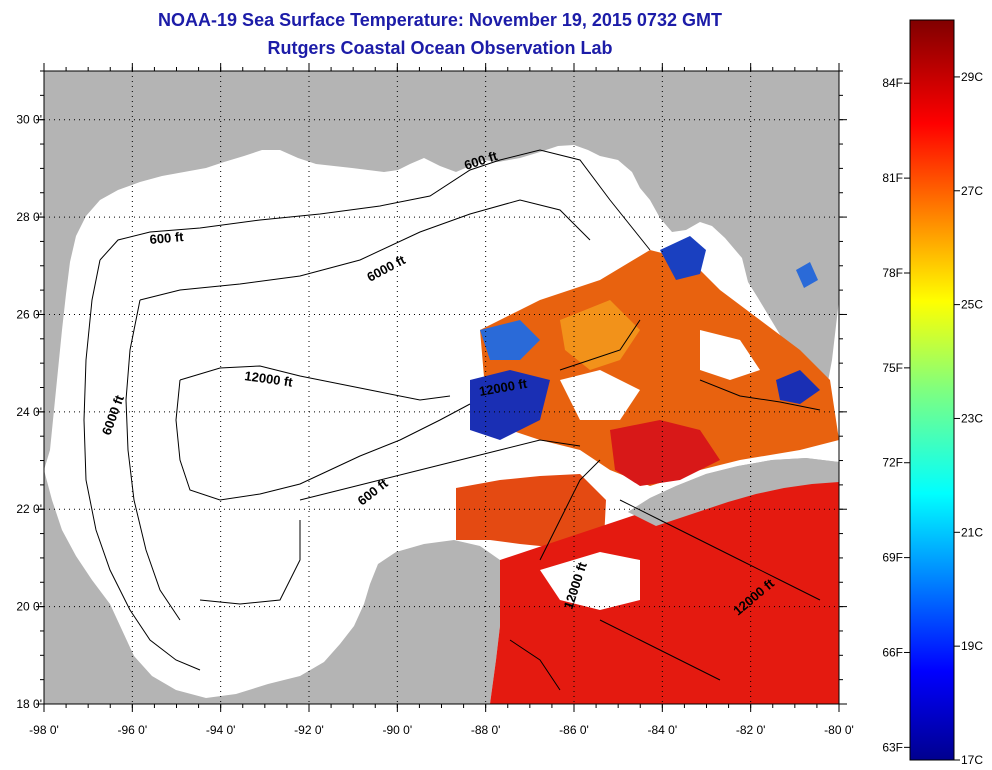 This screenshot has width=992, height=770. Describe the element at coordinates (892, 83) in the screenshot. I see `colorbar-f-label: 84F` at that location.